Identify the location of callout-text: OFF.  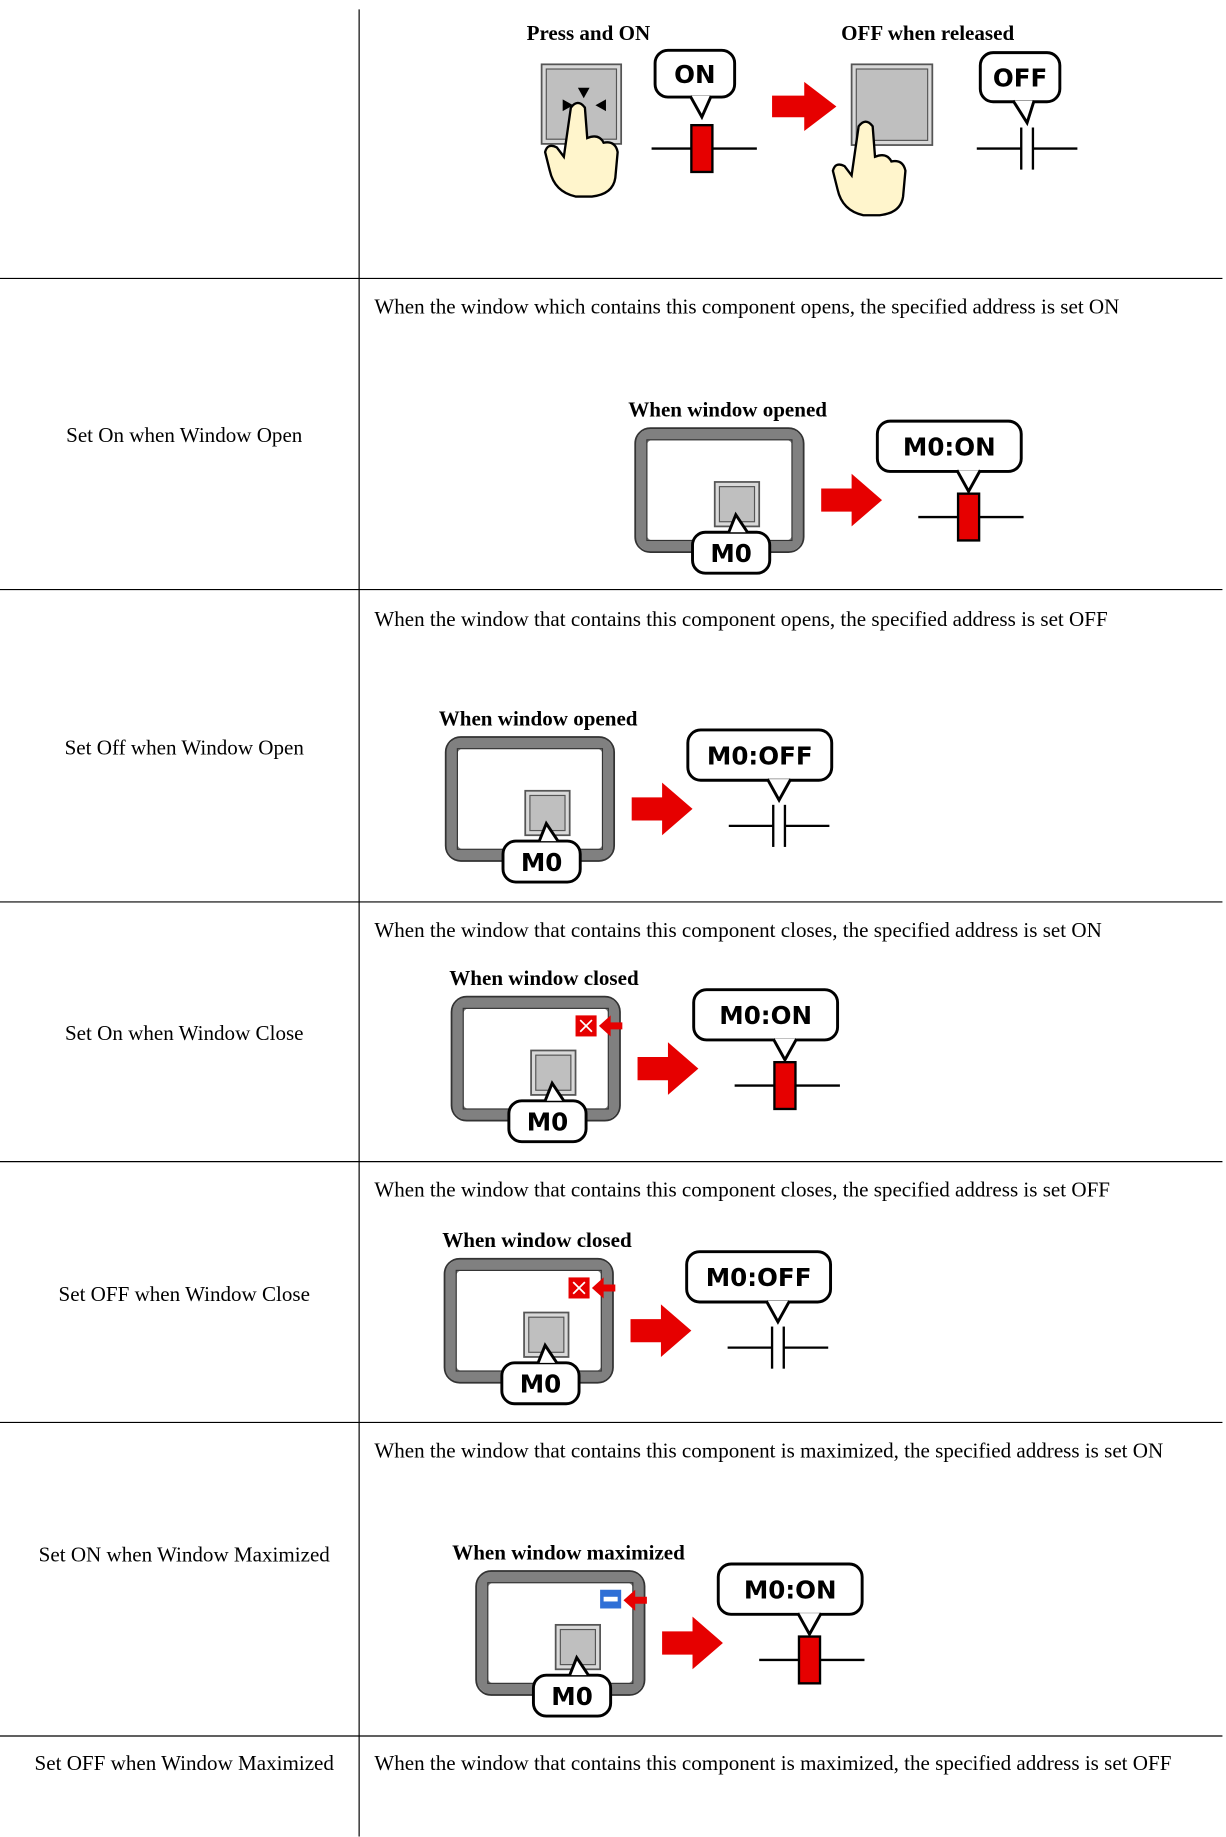
(1020, 78).